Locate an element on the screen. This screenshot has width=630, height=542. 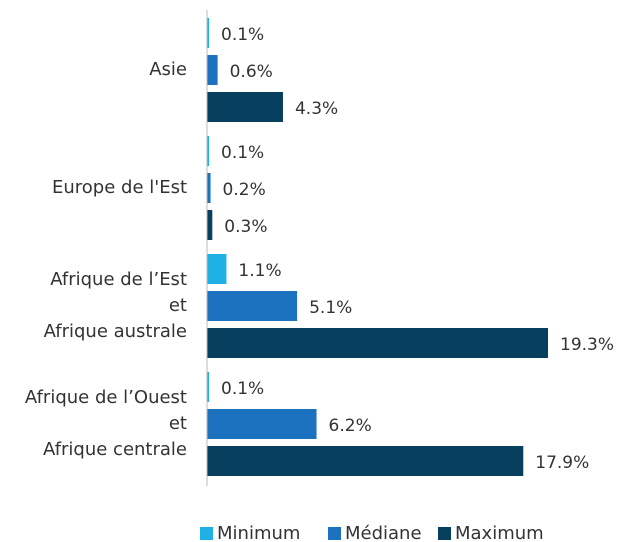
legend-label: Médiane is located at coordinates (383, 532).